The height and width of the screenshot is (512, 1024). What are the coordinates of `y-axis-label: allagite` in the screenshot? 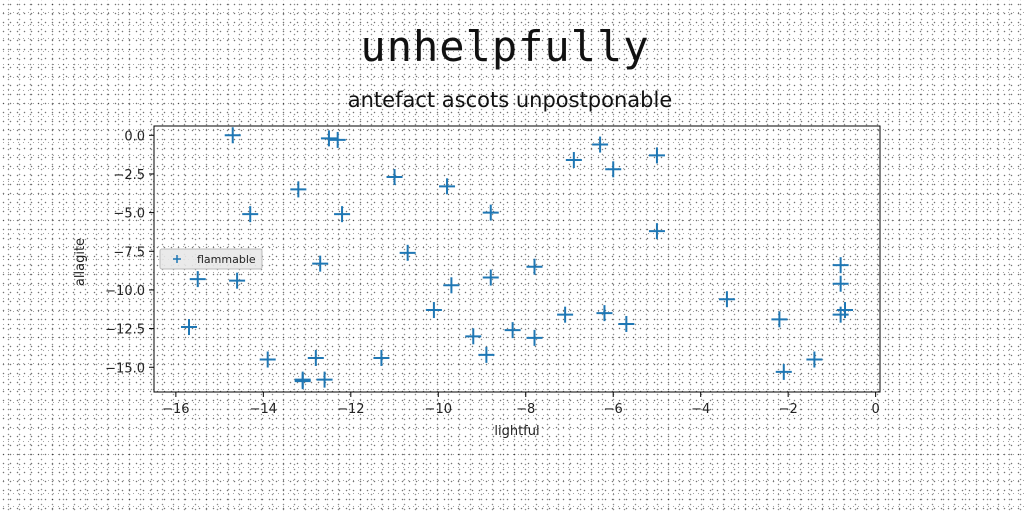 It's located at (80, 262).